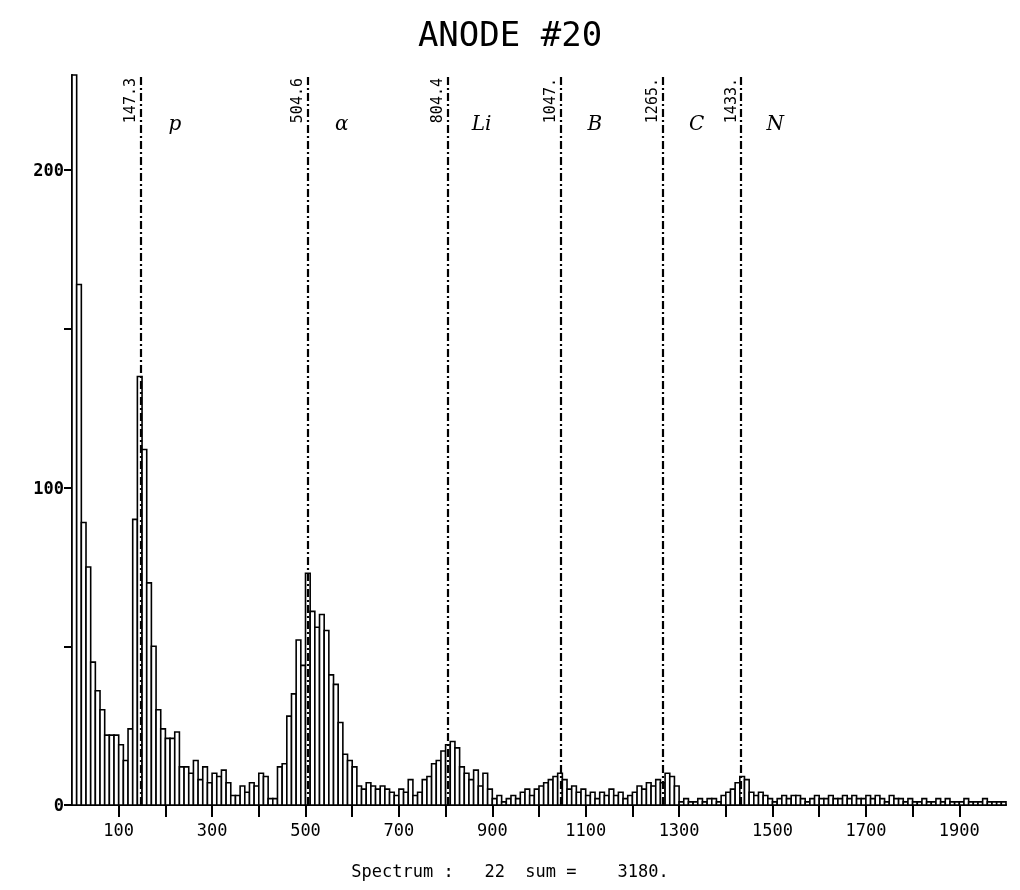 The height and width of the screenshot is (890, 1020). I want to click on annotation: N, so click(775, 123).